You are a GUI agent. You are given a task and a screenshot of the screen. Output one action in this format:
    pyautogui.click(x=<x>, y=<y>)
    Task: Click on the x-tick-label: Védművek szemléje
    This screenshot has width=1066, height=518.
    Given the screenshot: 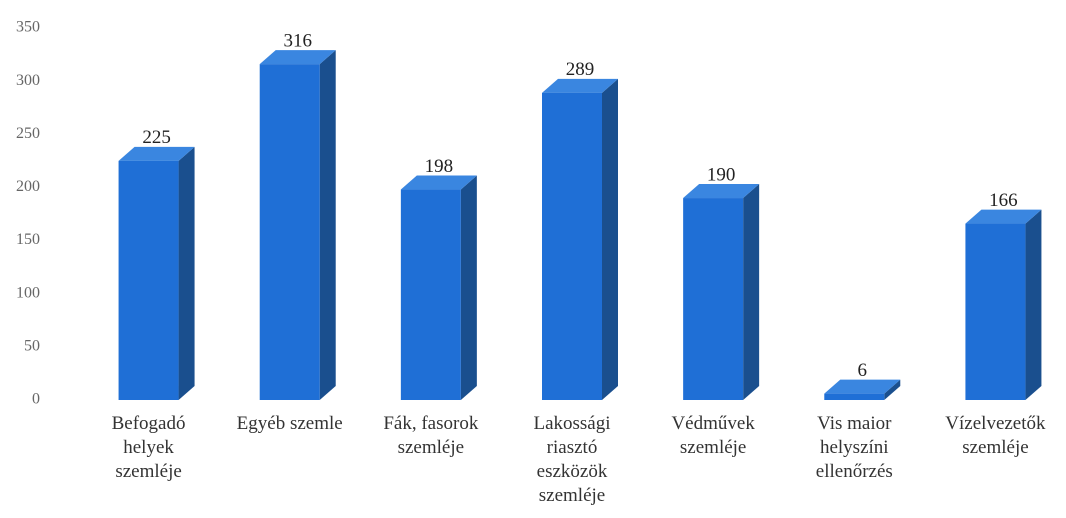 What is the action you would take?
    pyautogui.click(x=713, y=435)
    